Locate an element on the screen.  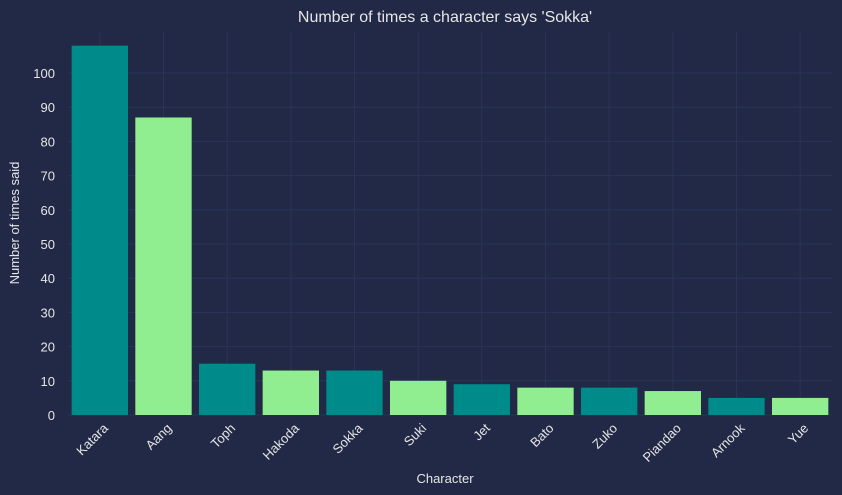
bar-jet is located at coordinates (482, 399).